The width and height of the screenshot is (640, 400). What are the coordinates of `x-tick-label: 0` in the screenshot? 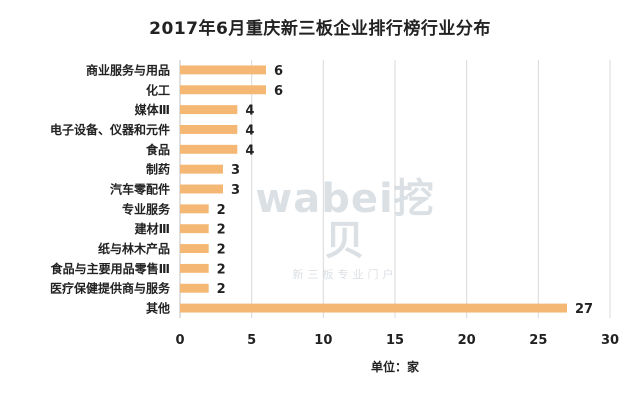 It's located at (179, 340).